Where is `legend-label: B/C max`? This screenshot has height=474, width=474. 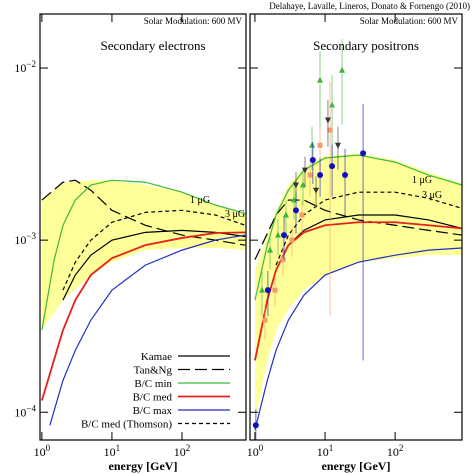 legend-label: B/C max is located at coordinates (153, 411).